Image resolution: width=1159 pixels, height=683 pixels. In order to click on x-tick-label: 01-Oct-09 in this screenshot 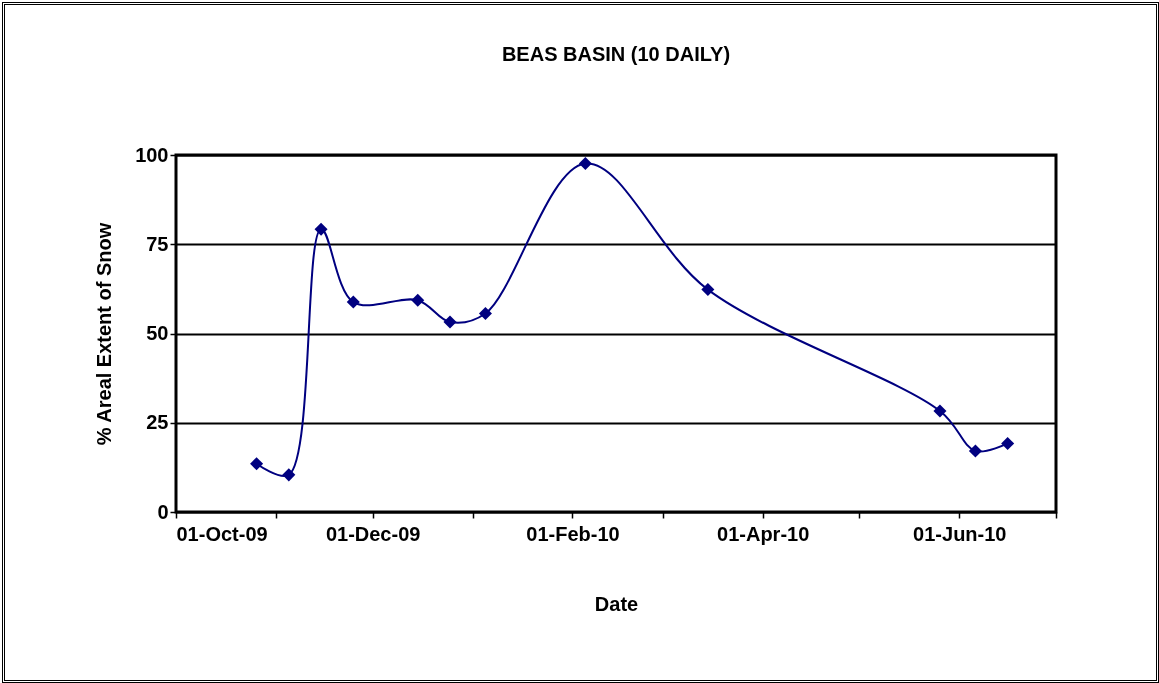, I will do `click(222, 533)`.